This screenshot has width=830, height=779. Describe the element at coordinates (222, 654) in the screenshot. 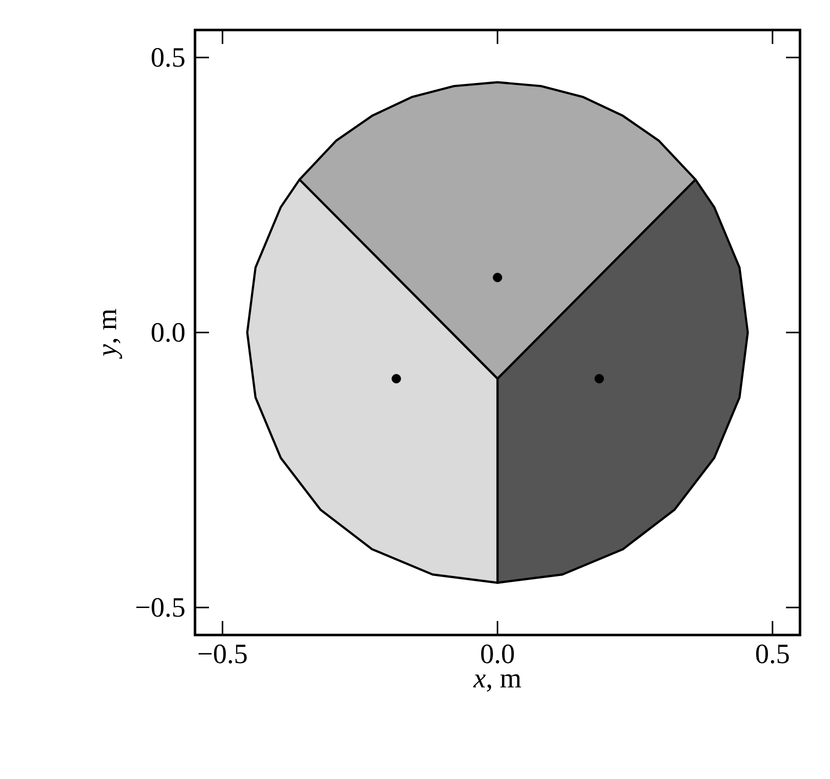

I see `x-tick-label: −0.5` at that location.